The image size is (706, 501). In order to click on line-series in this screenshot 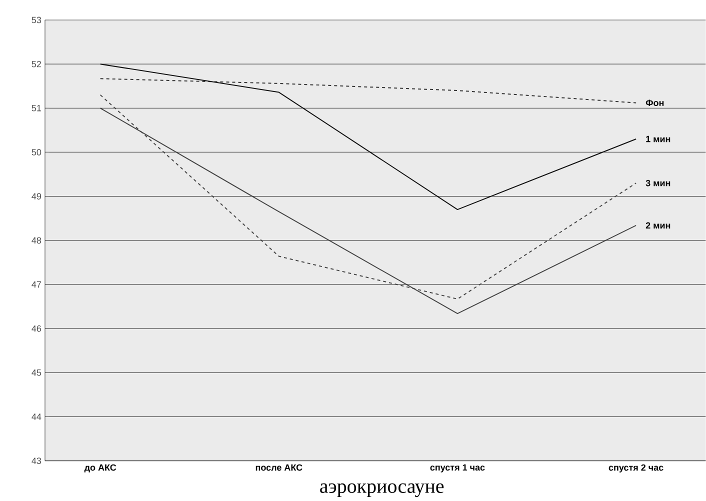, I will do `click(368, 91)`.